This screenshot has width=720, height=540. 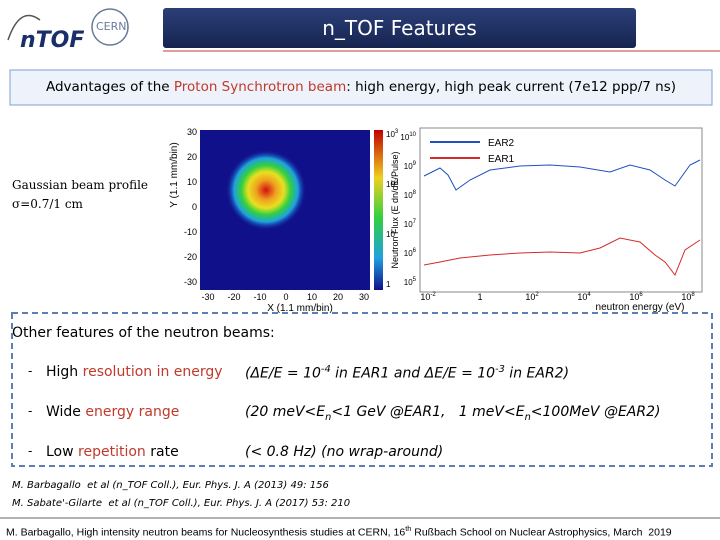 What do you see at coordinates (52, 40) in the screenshot?
I see `ntof-logo: nTOF` at bounding box center [52, 40].